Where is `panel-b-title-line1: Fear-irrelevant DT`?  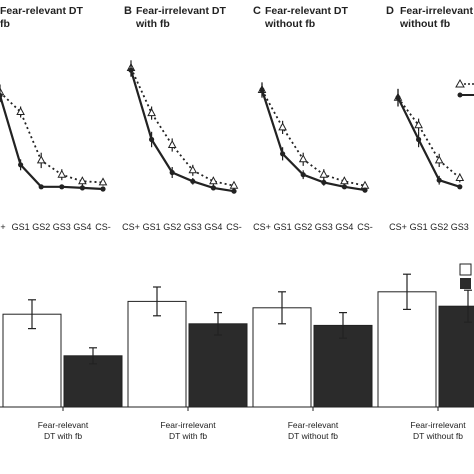
panel-b-title-line1: Fear-irrelevant DT is located at coordinates (181, 11).